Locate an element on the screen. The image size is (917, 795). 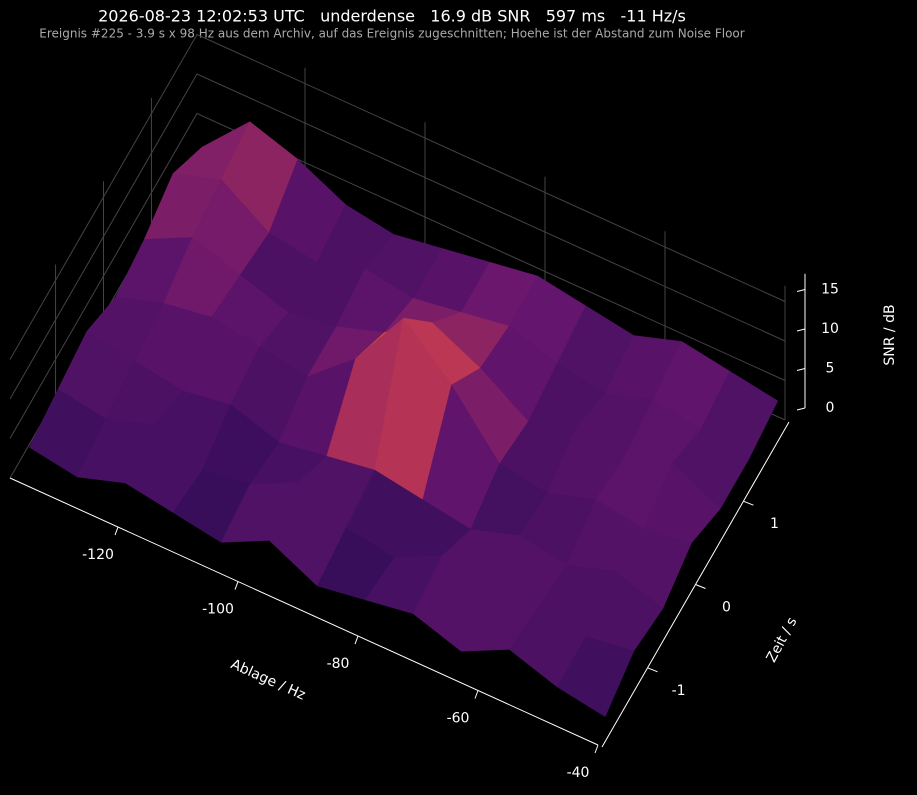
z-tick-label: 5 is located at coordinates (830, 369).